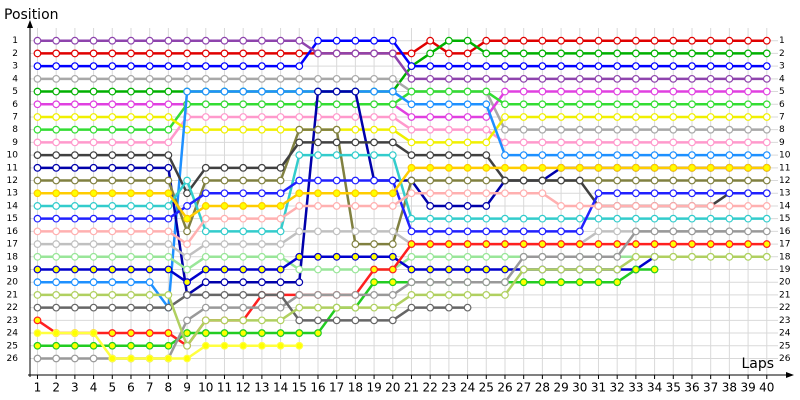 This screenshot has width=800, height=400. What do you see at coordinates (243, 388) in the screenshot?
I see `x-tick-label: 12` at bounding box center [243, 388].